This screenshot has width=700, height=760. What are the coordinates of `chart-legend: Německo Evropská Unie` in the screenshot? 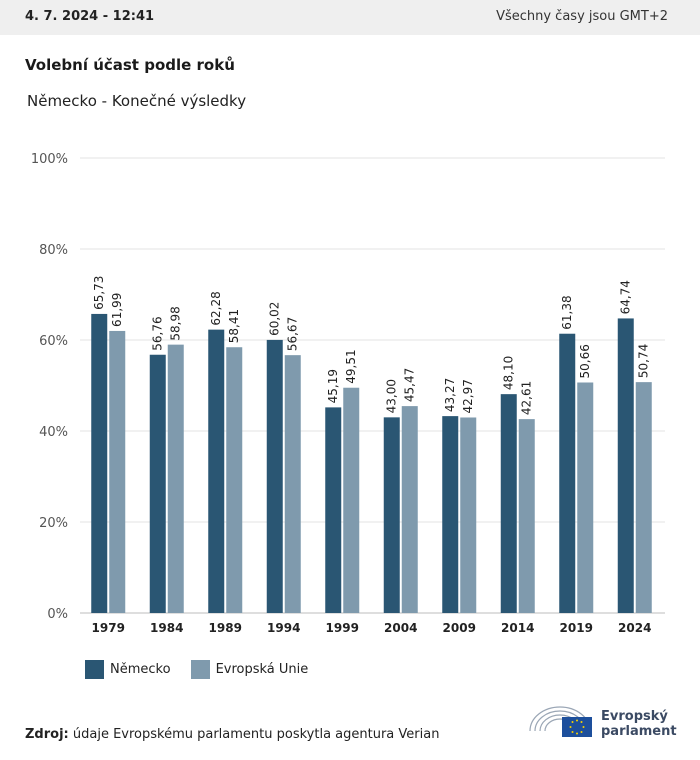 It's located at (196, 669).